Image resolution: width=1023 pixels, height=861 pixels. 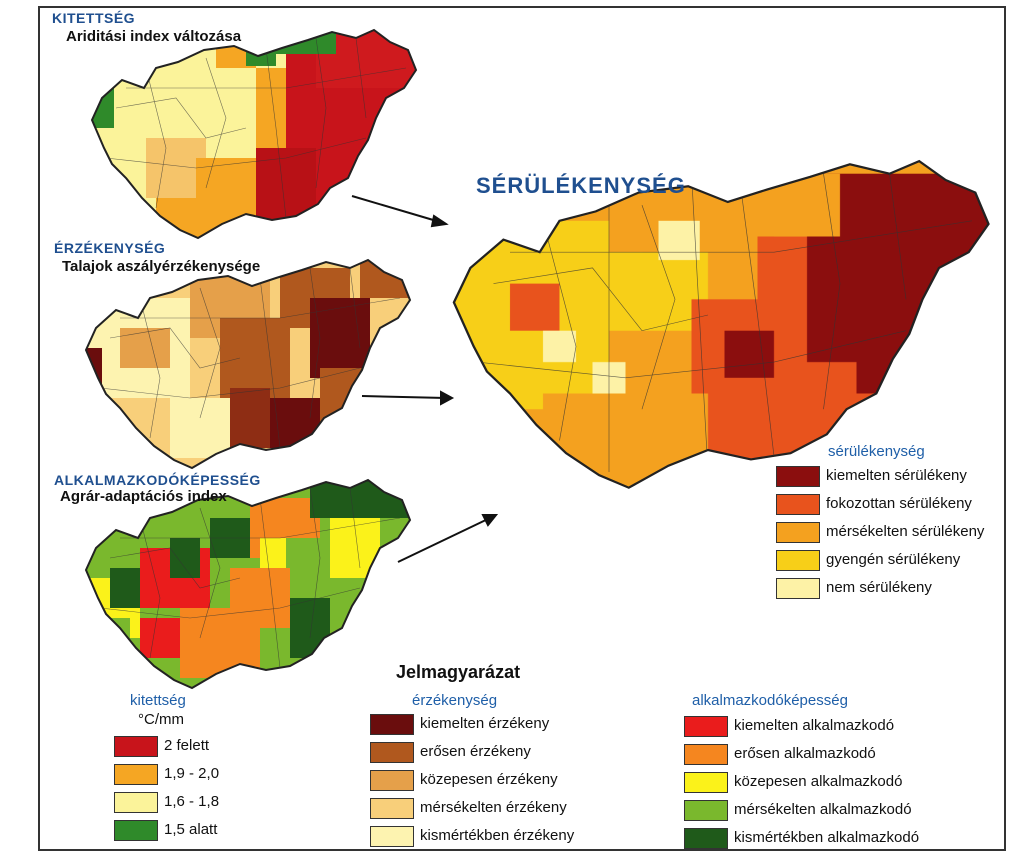 I want to click on vulnerability-legend-label: gyengén sérülékeny, so click(x=893, y=559).